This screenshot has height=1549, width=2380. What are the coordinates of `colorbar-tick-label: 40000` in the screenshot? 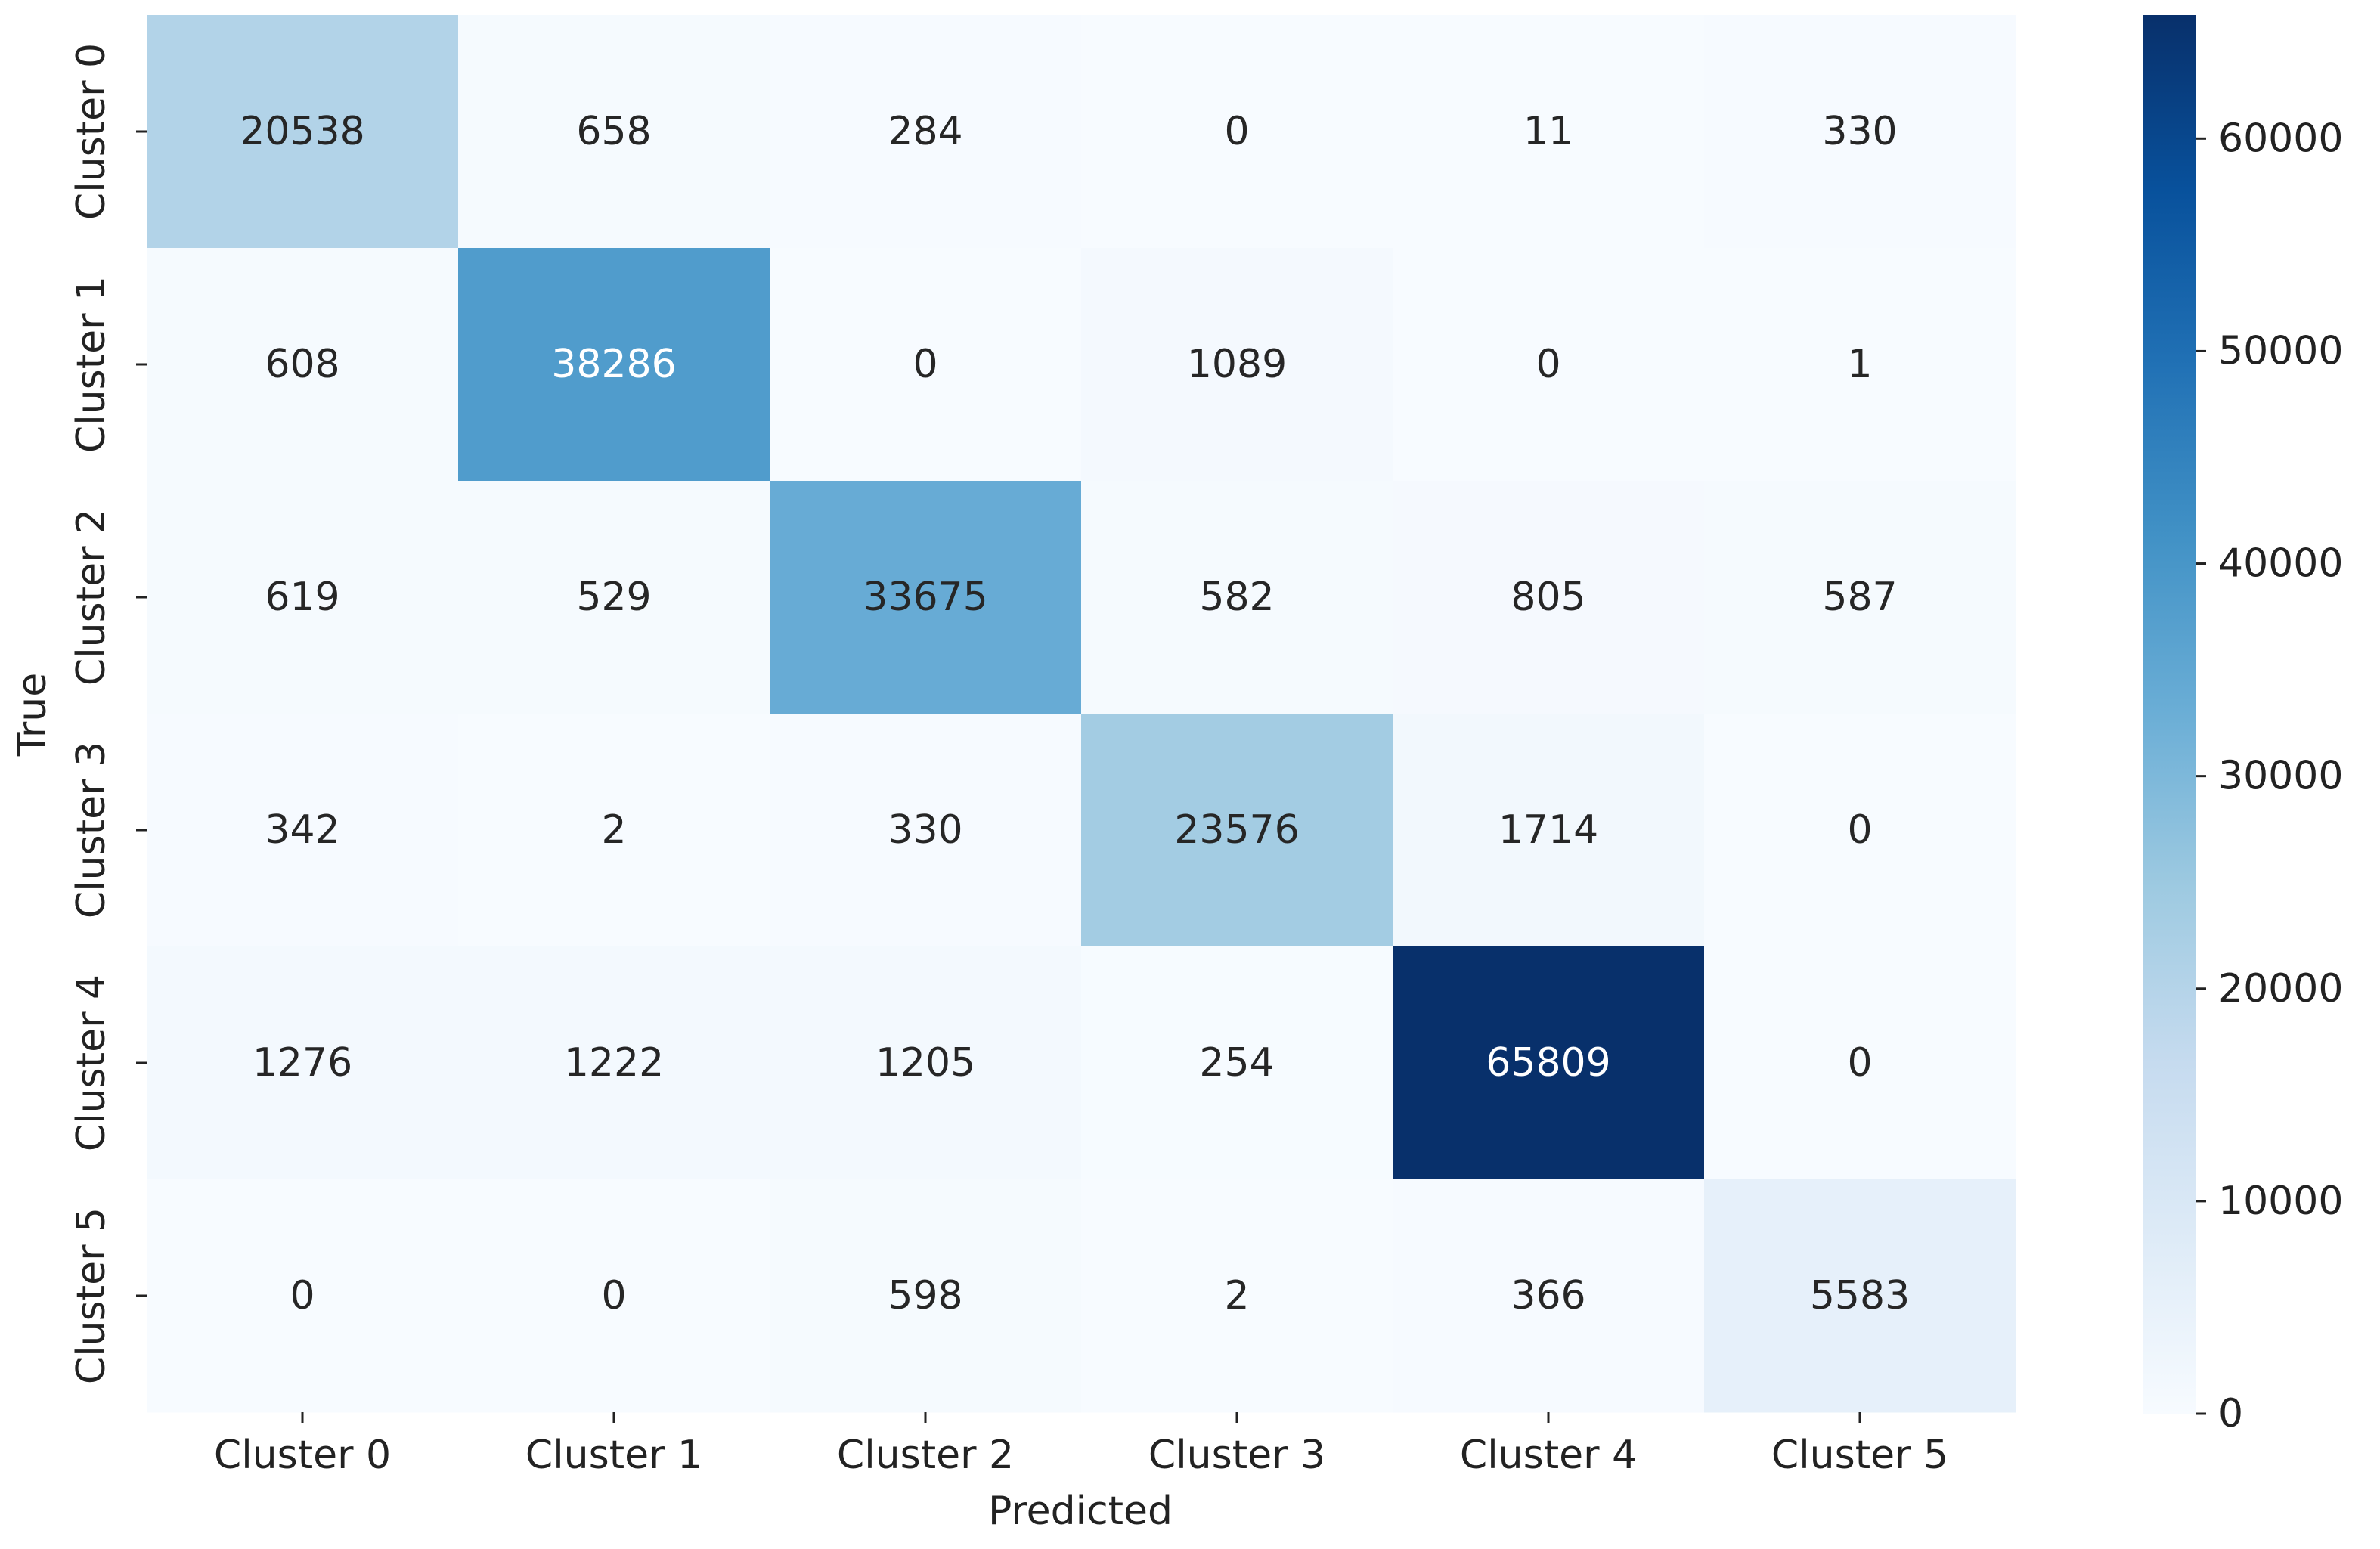 It's located at (2280, 564).